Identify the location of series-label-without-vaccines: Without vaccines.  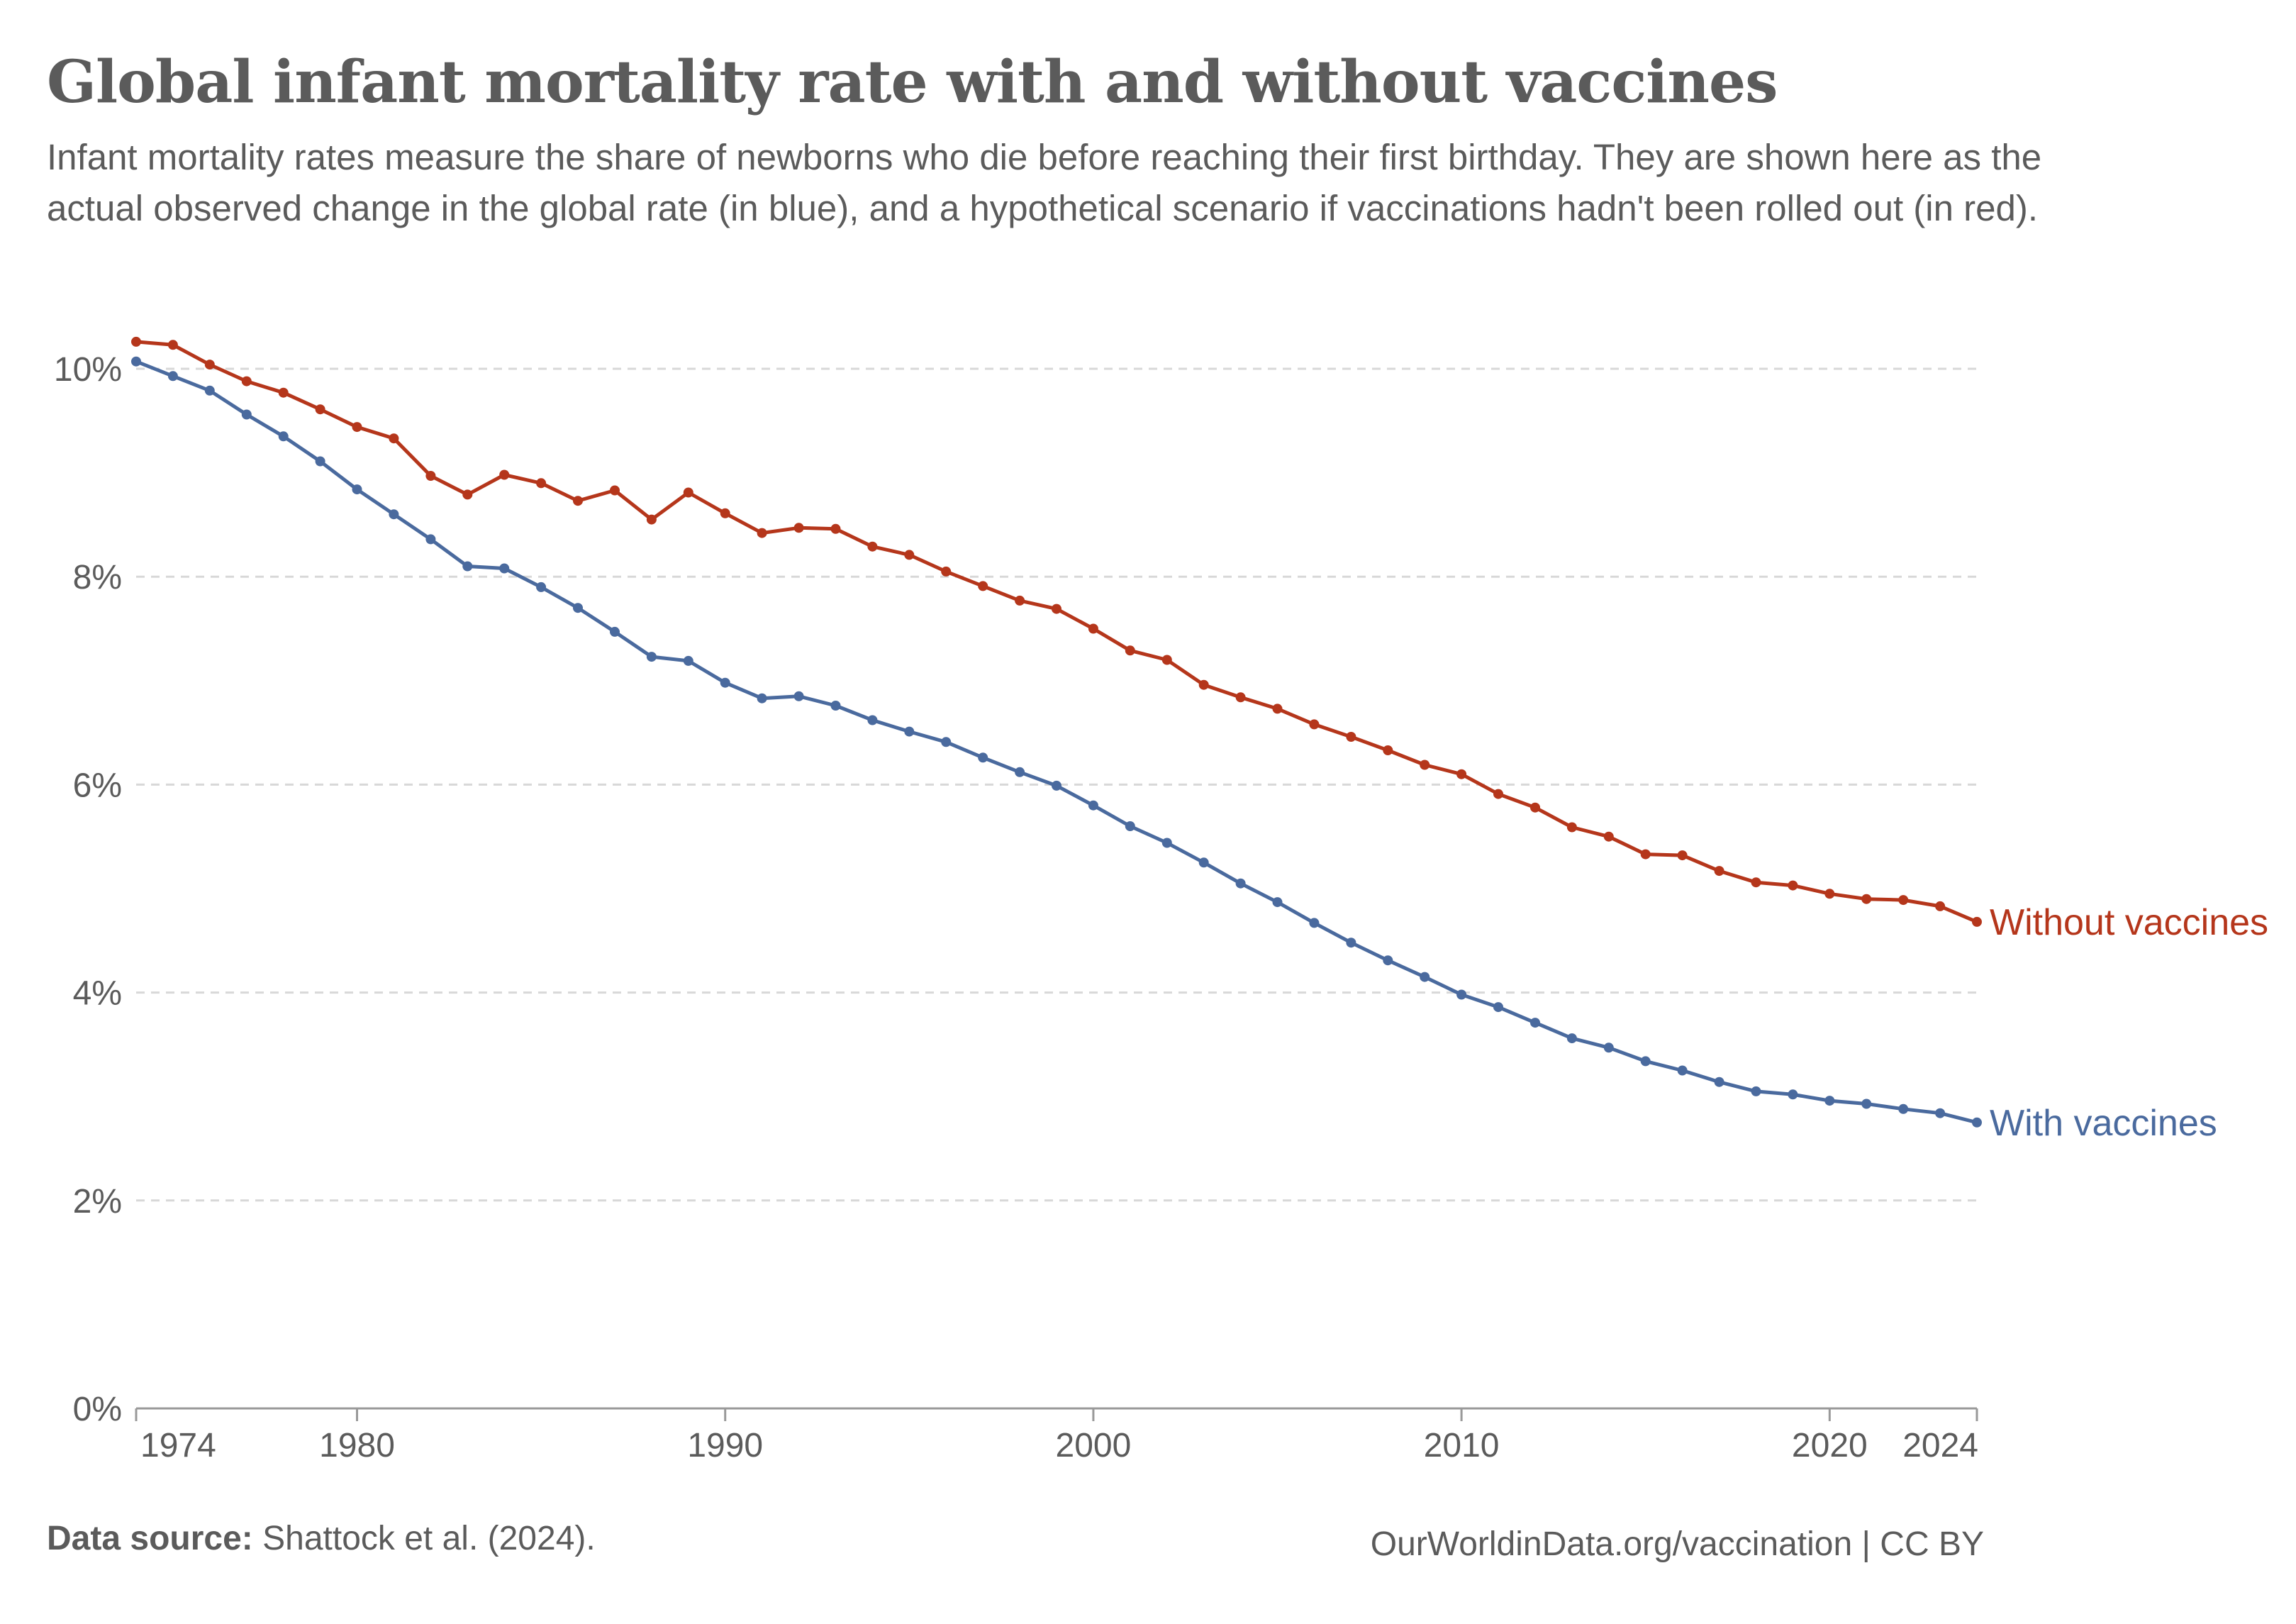
(2129, 923).